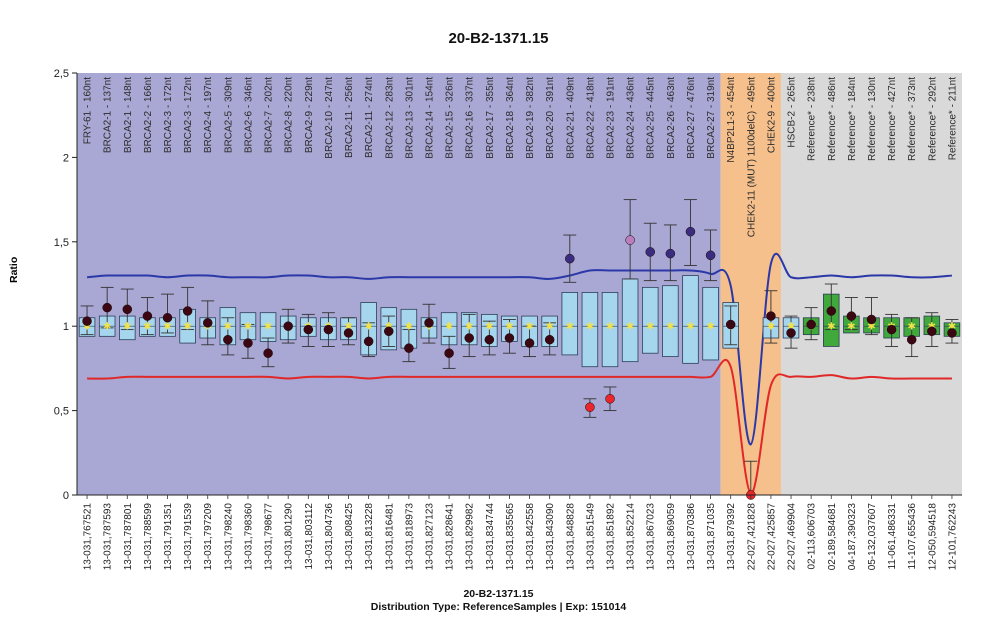 This screenshot has height=624, width=997. What do you see at coordinates (691, 537) in the screenshot?
I see `x-tick-label: 13-031,870386` at bounding box center [691, 537].